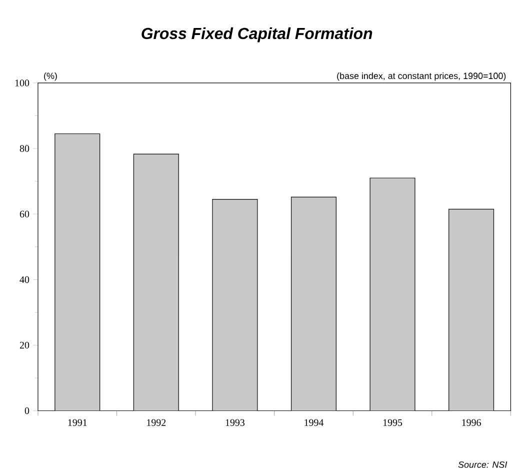 The width and height of the screenshot is (514, 473). What do you see at coordinates (483, 465) in the screenshot?
I see `source-note: Source: NSI` at bounding box center [483, 465].